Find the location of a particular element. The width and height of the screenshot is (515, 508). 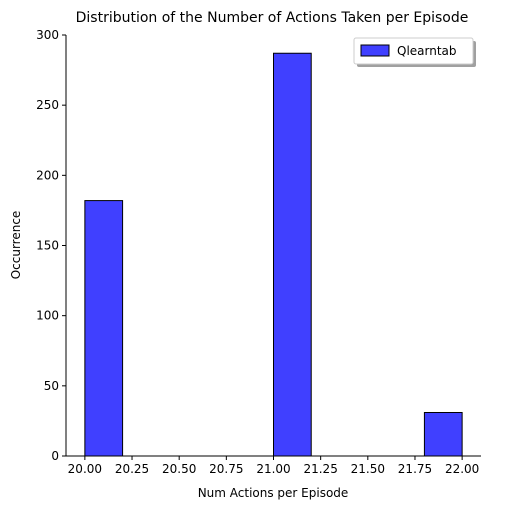

legend-swatch is located at coordinates (375, 50).